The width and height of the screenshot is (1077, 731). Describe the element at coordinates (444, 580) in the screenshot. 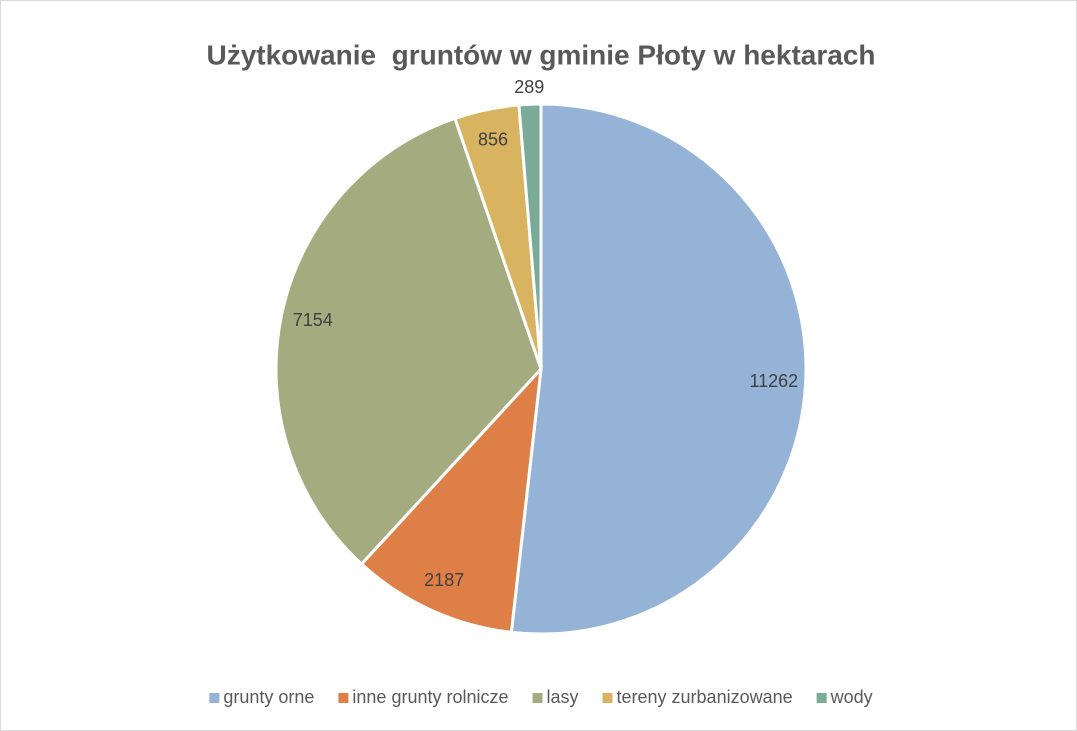

I see `data-label: 2187` at that location.